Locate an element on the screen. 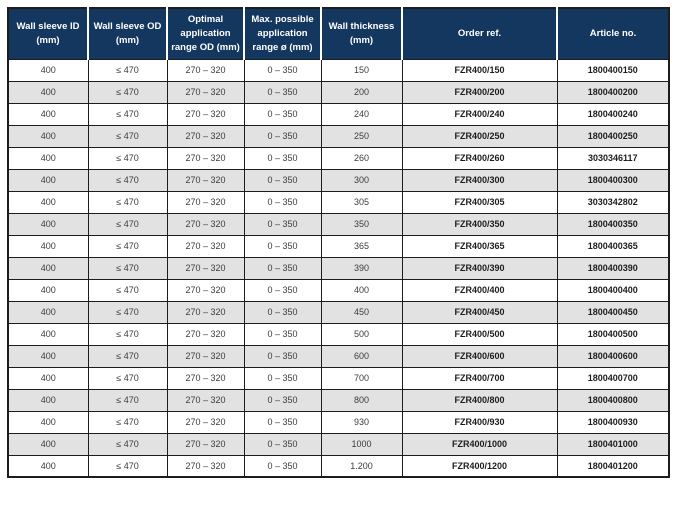 The height and width of the screenshot is (514, 677). table-cell: 800 is located at coordinates (361, 400).